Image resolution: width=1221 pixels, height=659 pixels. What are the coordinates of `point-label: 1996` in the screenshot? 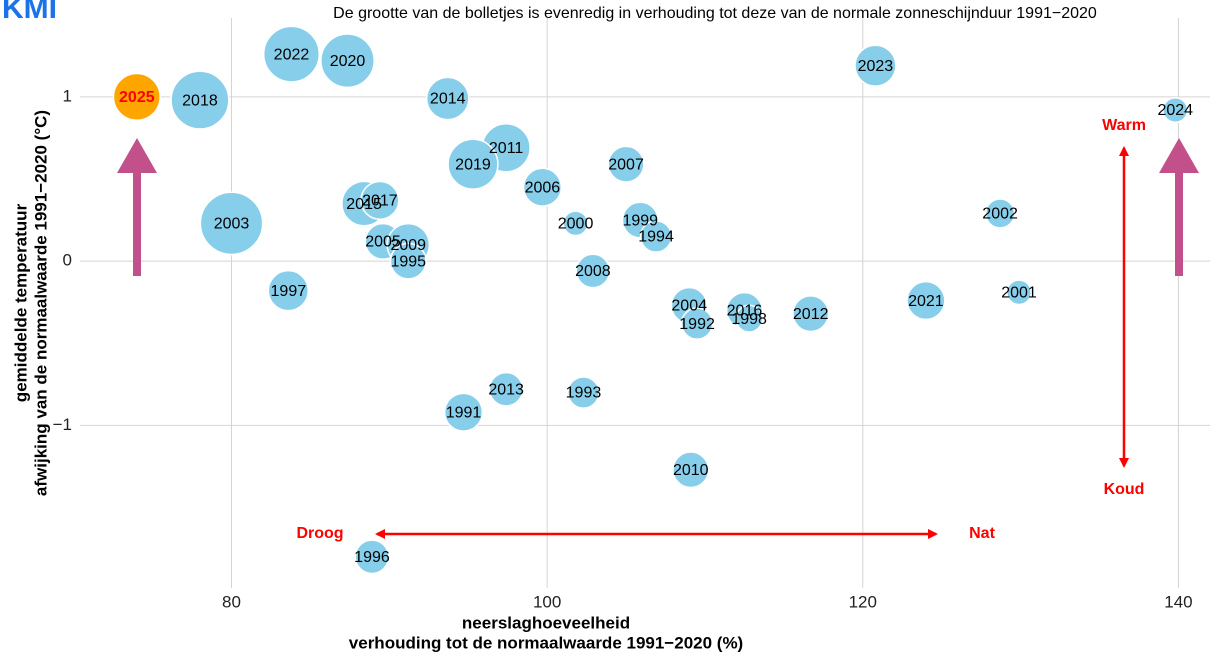 It's located at (372, 557).